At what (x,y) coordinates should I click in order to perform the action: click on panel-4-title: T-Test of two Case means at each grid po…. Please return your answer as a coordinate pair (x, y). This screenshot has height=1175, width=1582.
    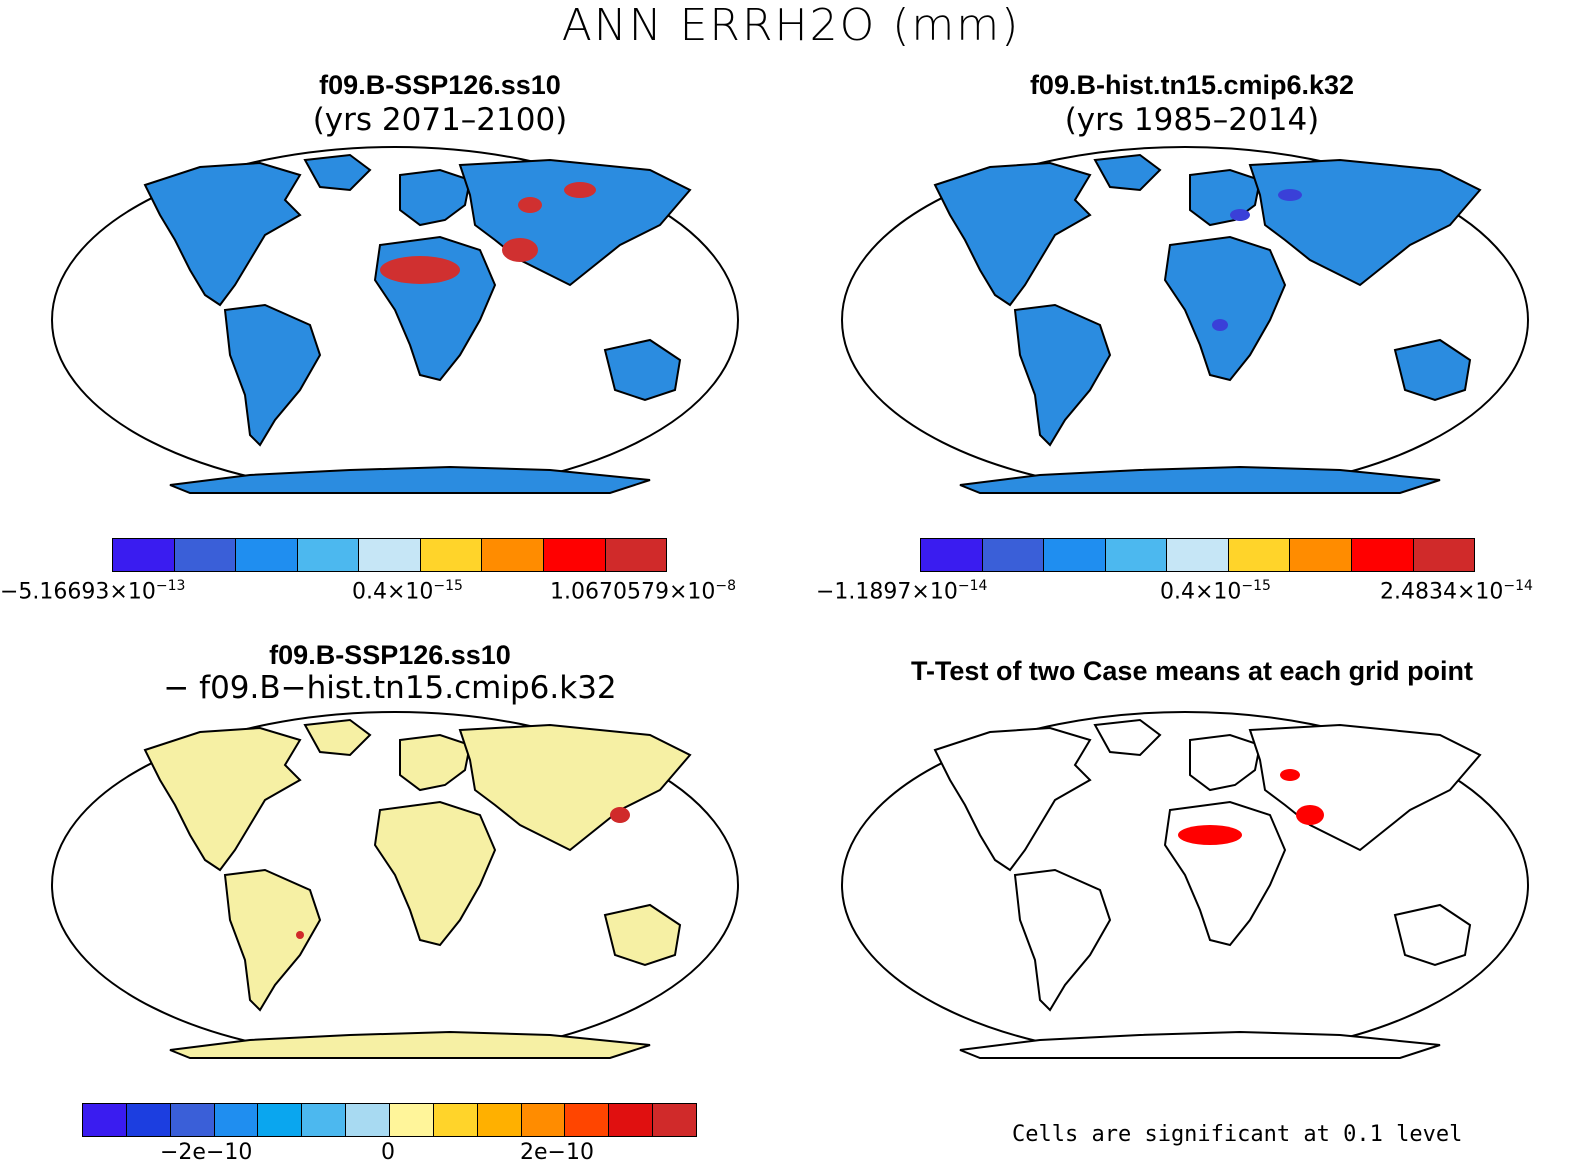
    Looking at the image, I should click on (1192, 671).